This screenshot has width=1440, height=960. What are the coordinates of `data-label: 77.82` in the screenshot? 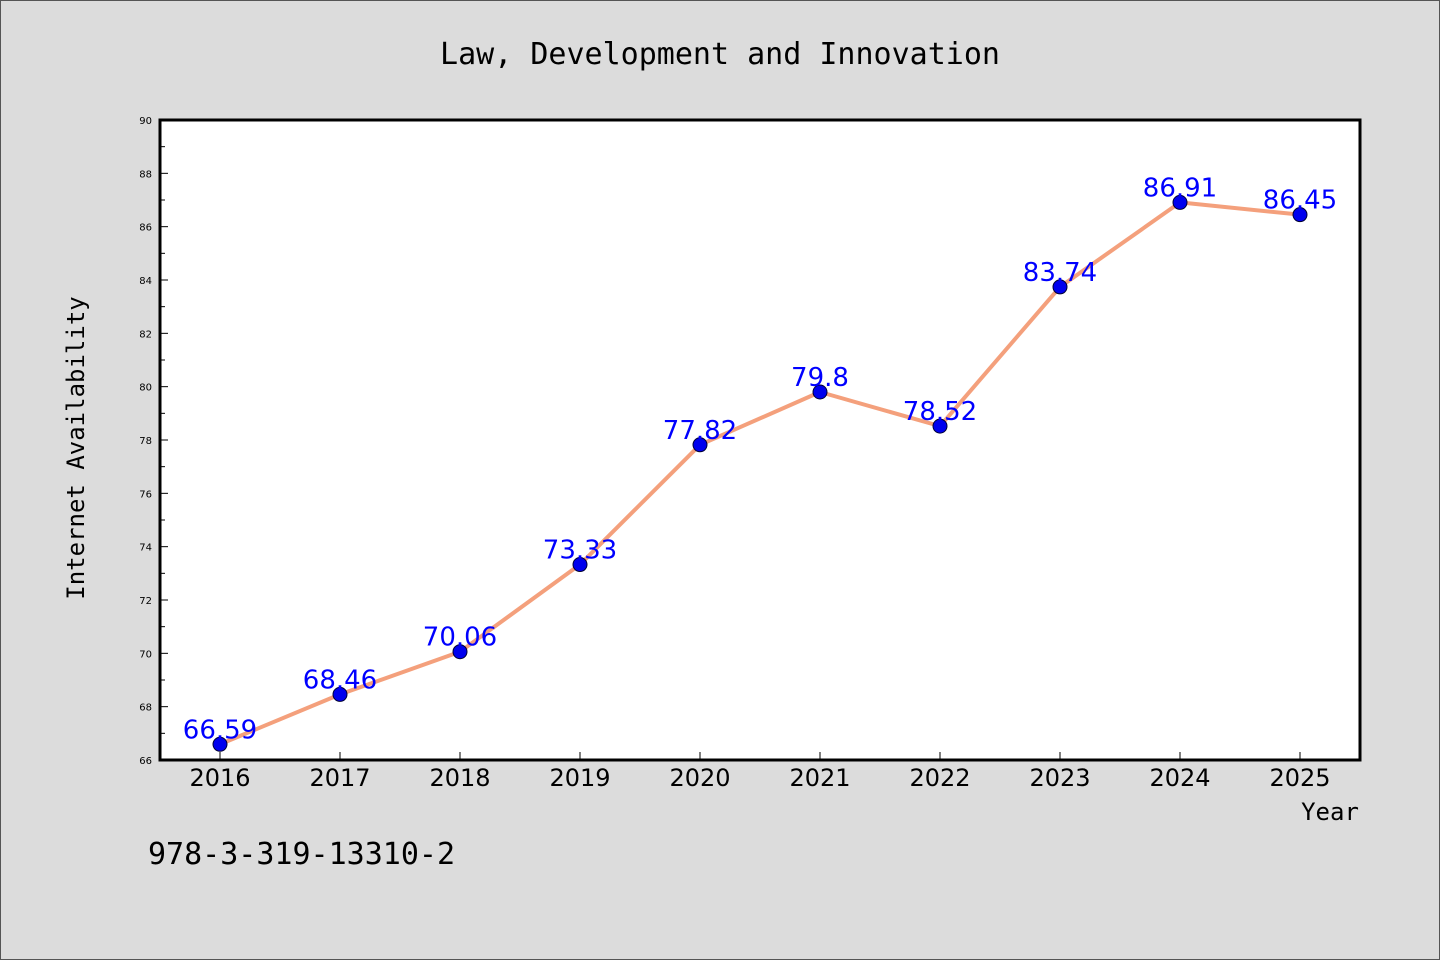 It's located at (700, 431).